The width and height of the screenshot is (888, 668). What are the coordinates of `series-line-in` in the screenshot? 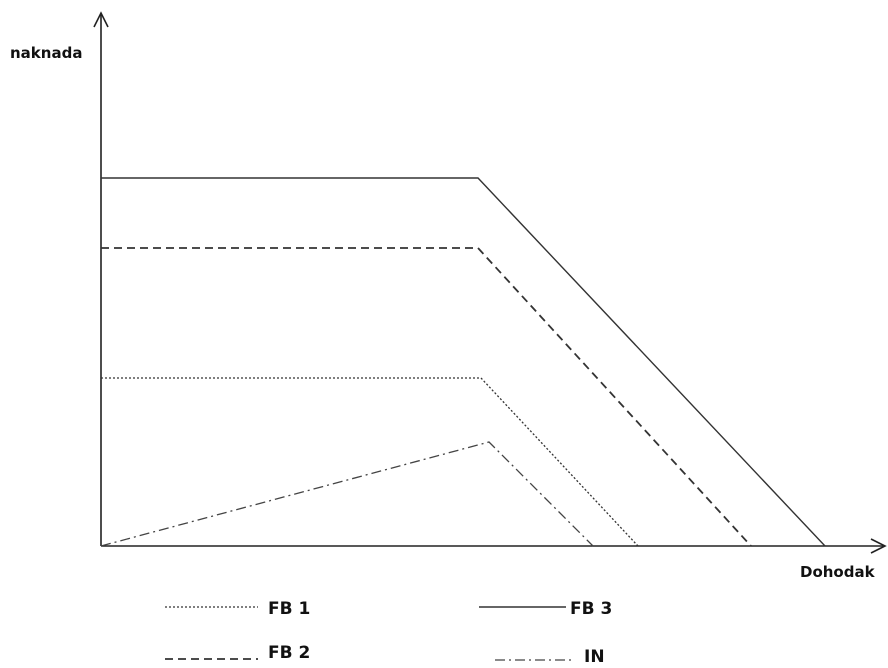 It's located at (347, 494).